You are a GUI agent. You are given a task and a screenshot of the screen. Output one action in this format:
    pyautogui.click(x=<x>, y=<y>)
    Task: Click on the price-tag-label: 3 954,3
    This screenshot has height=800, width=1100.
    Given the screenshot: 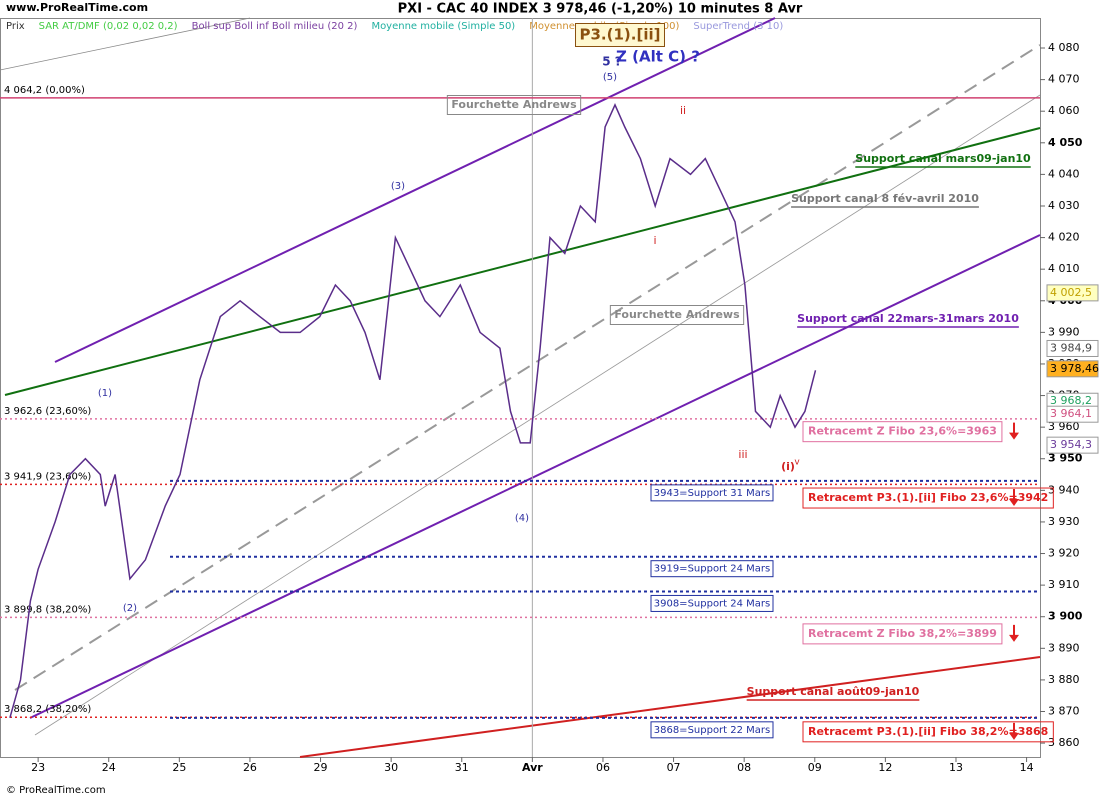 What is the action you would take?
    pyautogui.click(x=1071, y=444)
    